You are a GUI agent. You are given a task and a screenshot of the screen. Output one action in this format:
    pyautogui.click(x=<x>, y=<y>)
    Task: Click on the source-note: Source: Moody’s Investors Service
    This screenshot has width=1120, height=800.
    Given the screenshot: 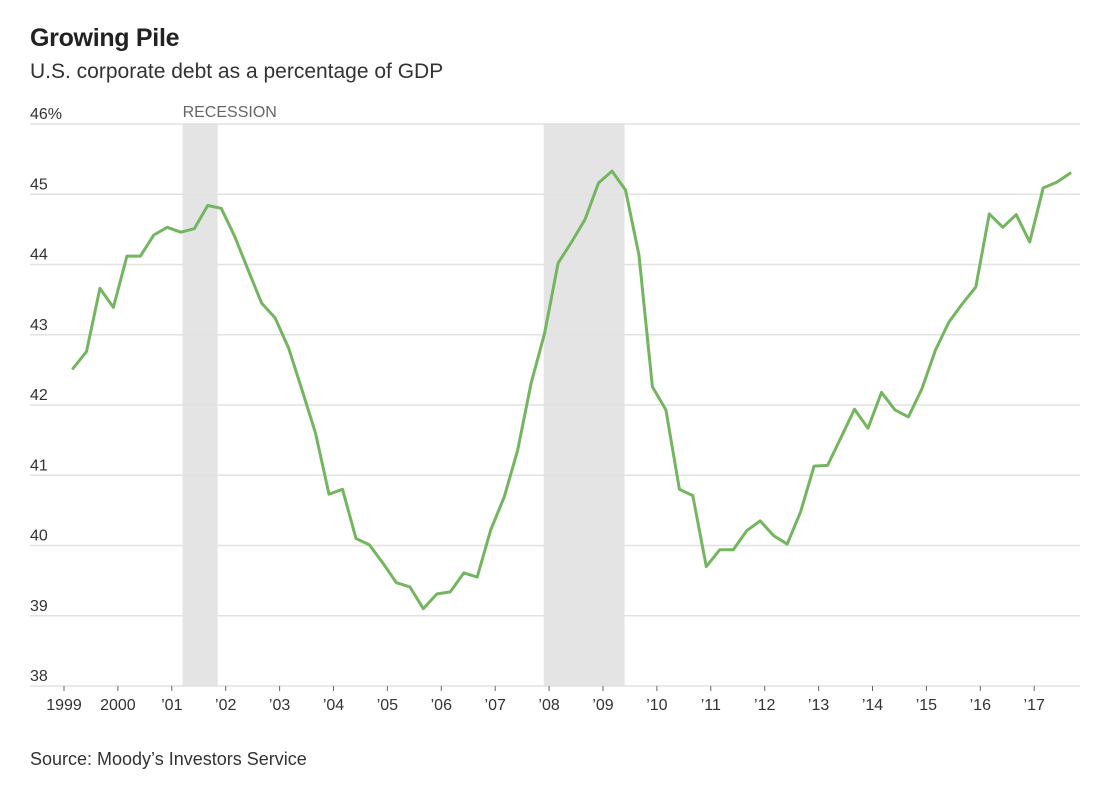 What is the action you would take?
    pyautogui.click(x=168, y=759)
    